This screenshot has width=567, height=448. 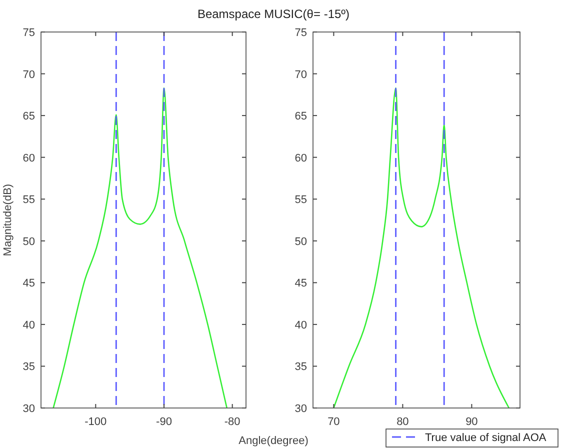 I want to click on x-axis-title: Angle(degree), so click(x=273, y=441).